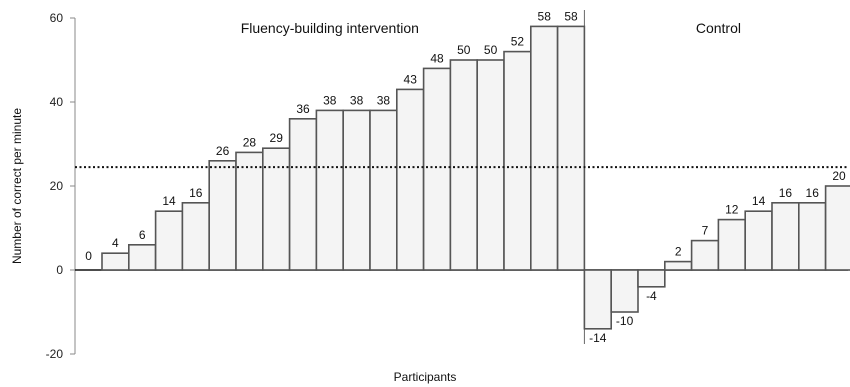  What do you see at coordinates (57, 186) in the screenshot?
I see `y-tick-label: 20` at bounding box center [57, 186].